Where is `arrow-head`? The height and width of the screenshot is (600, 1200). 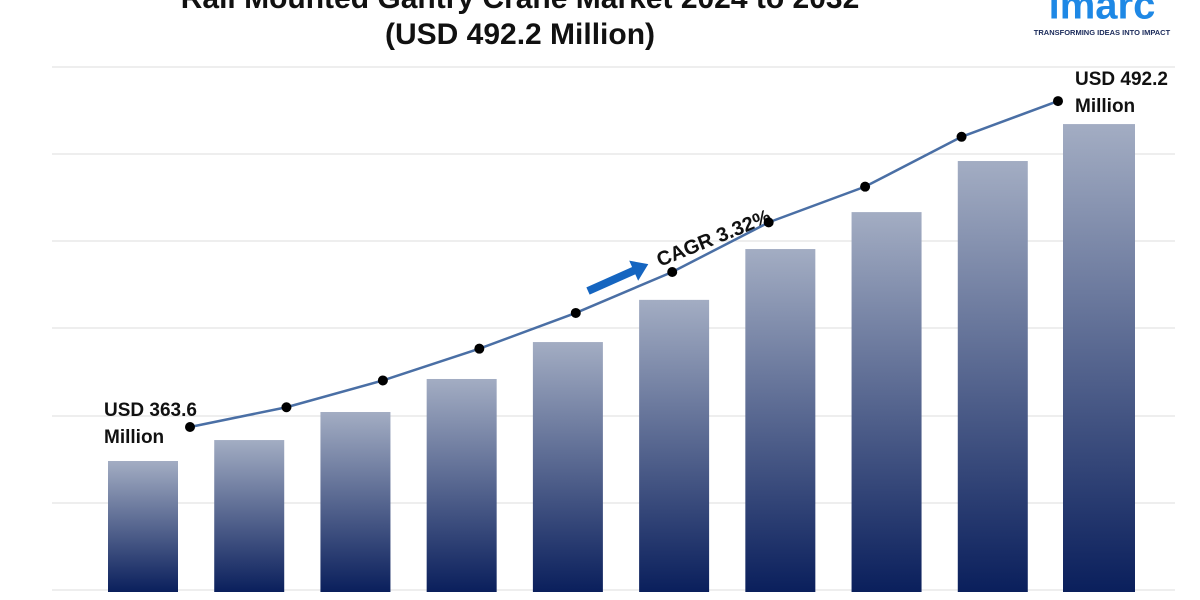 arrow-head is located at coordinates (639, 270).